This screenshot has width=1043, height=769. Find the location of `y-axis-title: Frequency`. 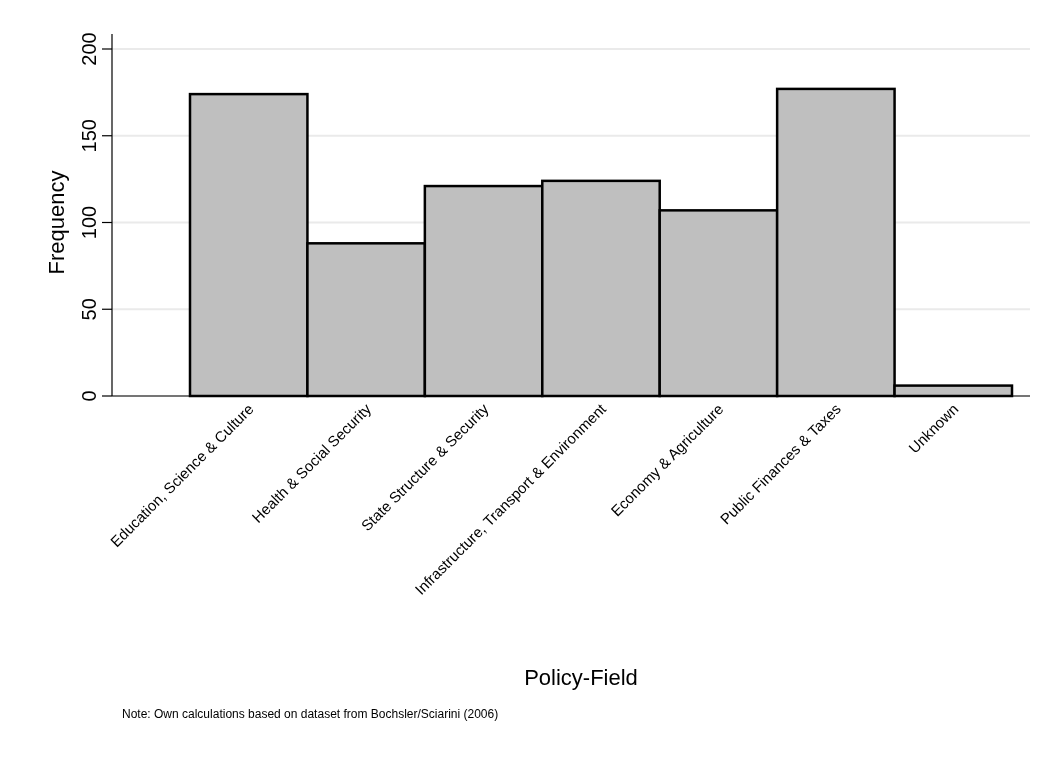

y-axis-title: Frequency is located at coordinates (56, 222).